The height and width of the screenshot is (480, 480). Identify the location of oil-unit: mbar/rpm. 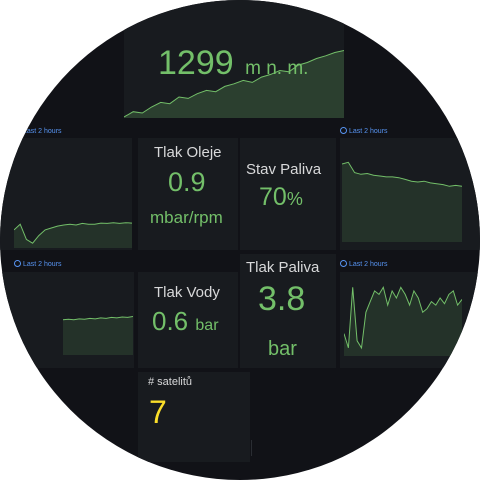
(186, 217).